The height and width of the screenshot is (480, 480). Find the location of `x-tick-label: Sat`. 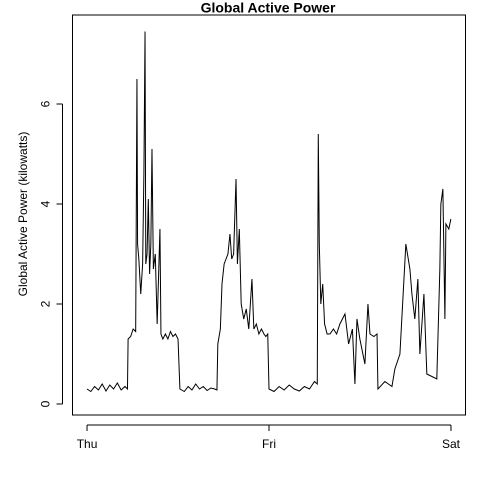

x-tick-label: Sat is located at coordinates (451, 444).